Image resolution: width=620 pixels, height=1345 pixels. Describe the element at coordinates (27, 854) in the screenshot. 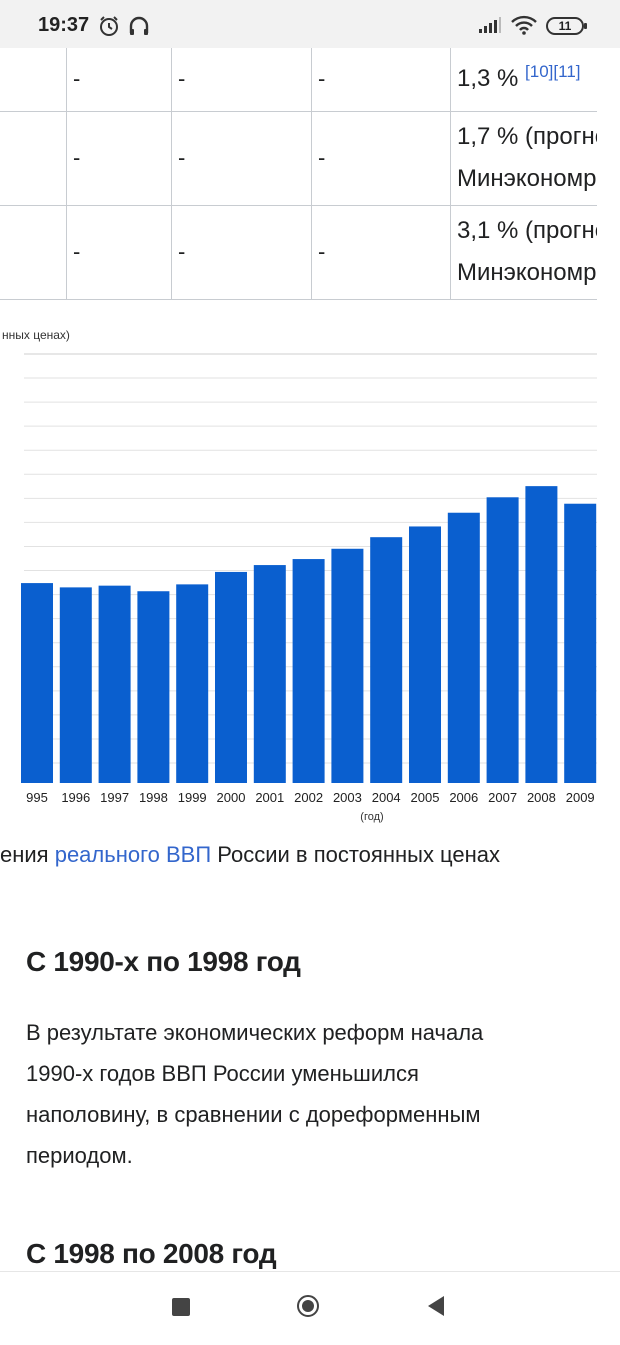

I see `caption-text: ения` at that location.